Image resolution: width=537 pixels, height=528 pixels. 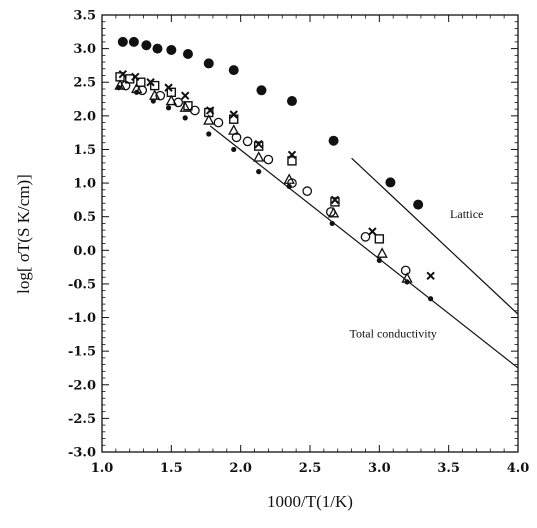 What do you see at coordinates (240, 468) in the screenshot?
I see `x-tick-label: 2.0` at bounding box center [240, 468].